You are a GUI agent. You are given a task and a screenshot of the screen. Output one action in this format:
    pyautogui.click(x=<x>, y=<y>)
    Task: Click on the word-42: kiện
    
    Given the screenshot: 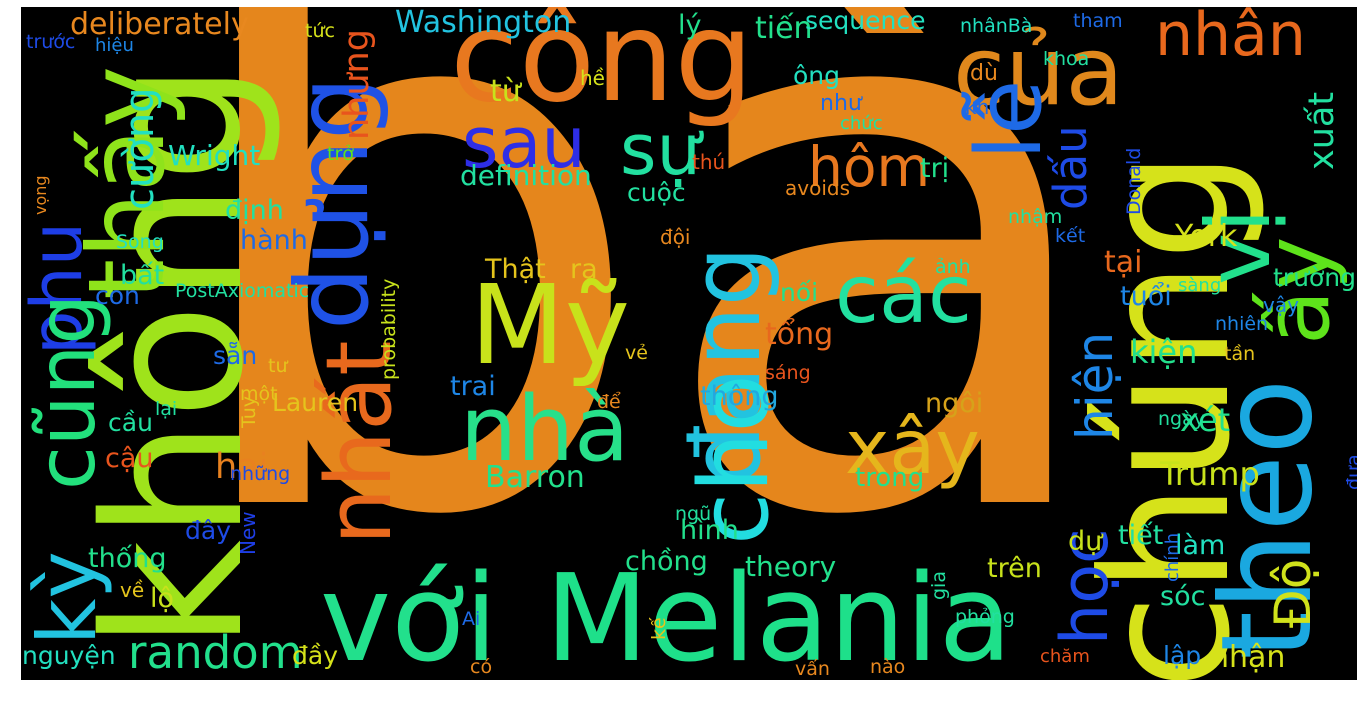 What is the action you would take?
    pyautogui.click(x=1164, y=352)
    